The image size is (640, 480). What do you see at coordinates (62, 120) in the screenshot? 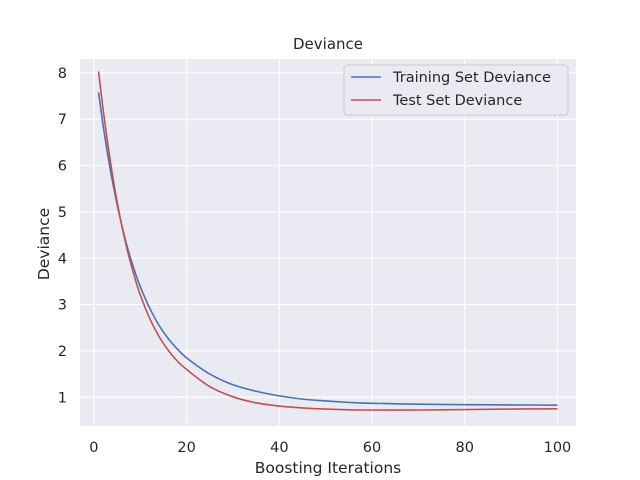
I see `y-tick-label: 7` at bounding box center [62, 120].